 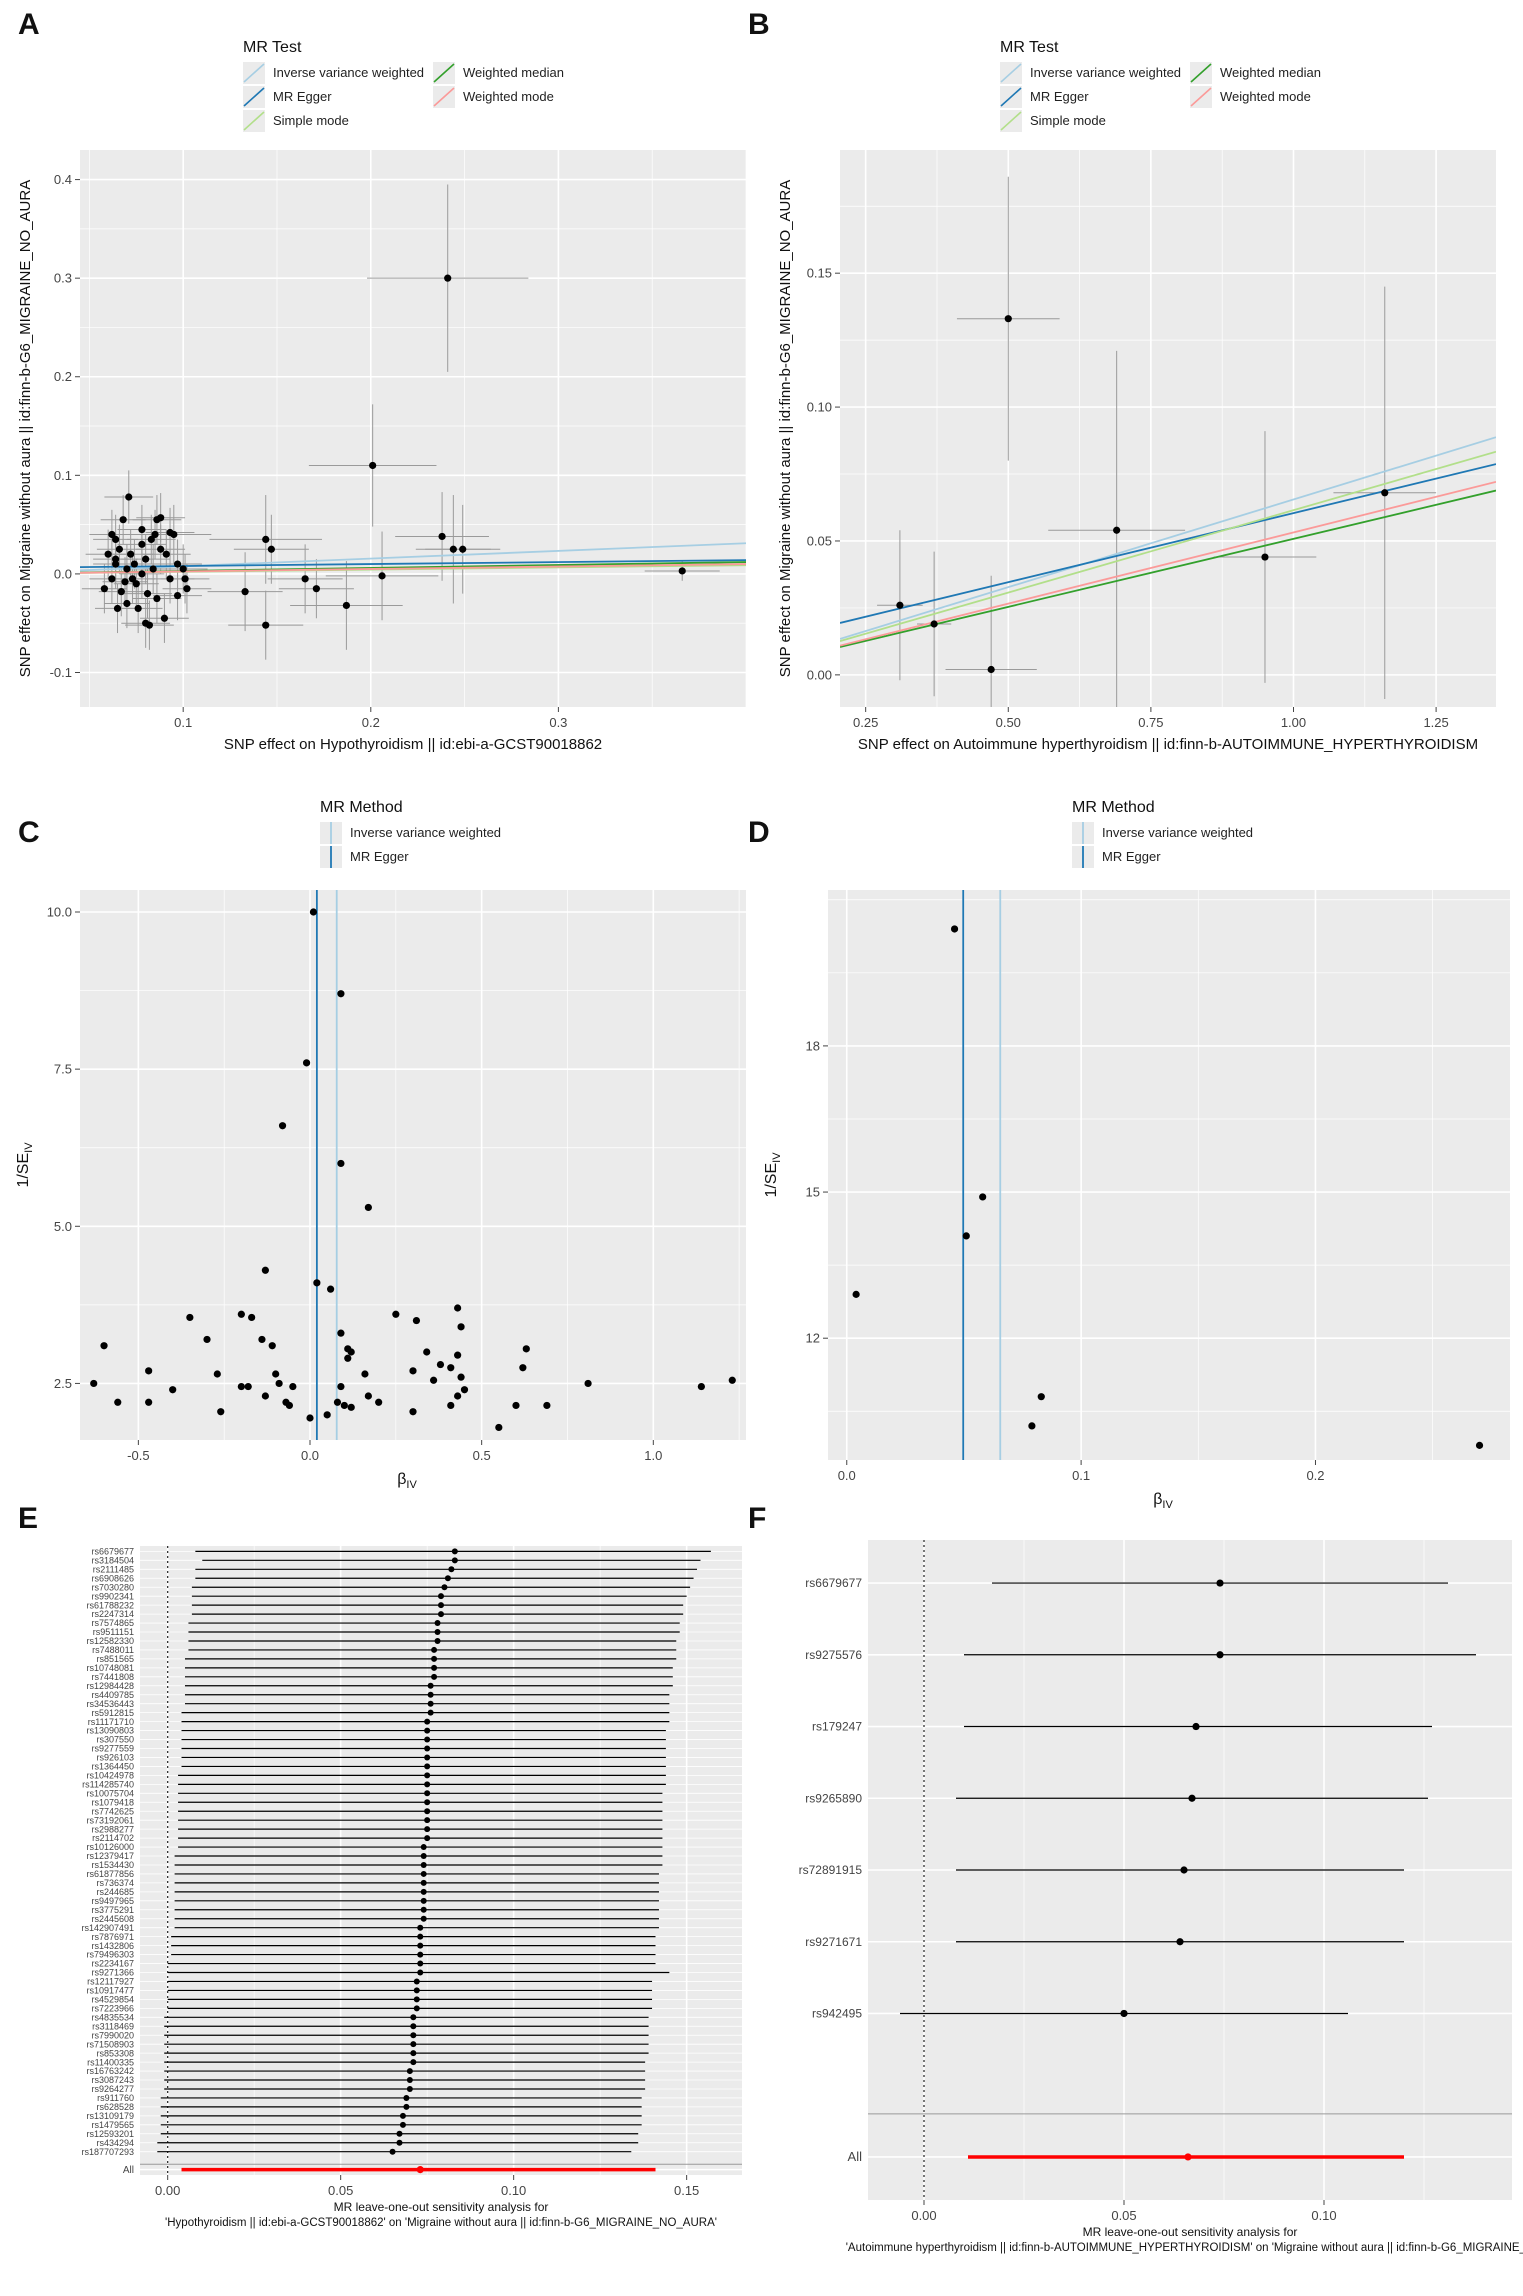 What do you see at coordinates (115, 2143) in the screenshot?
I see `snp-label: rs434294` at bounding box center [115, 2143].